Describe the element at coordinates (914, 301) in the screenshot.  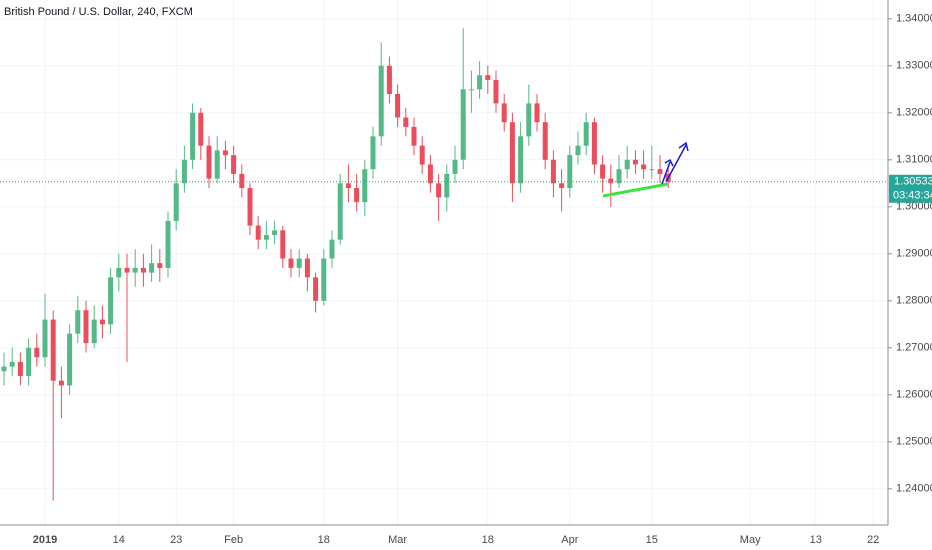
I see `y-tick-label: 1.28000` at that location.